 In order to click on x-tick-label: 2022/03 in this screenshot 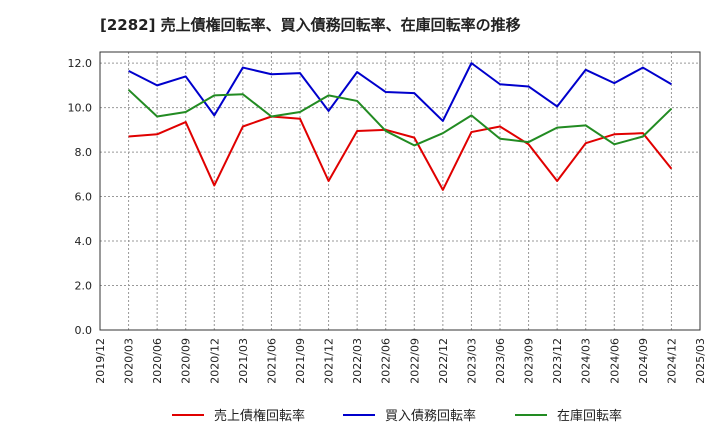, I will do `click(357, 361)`.